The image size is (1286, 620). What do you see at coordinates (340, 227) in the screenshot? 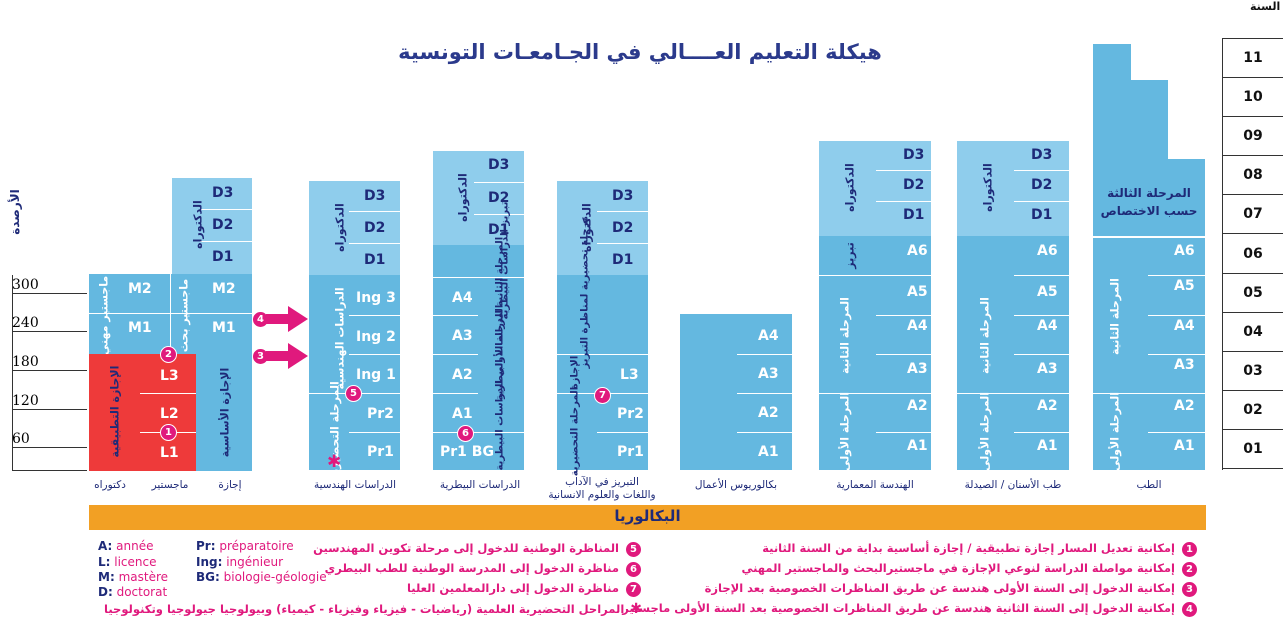
I see `eng-doctorate-vertical: الدكتوراه` at bounding box center [340, 227].